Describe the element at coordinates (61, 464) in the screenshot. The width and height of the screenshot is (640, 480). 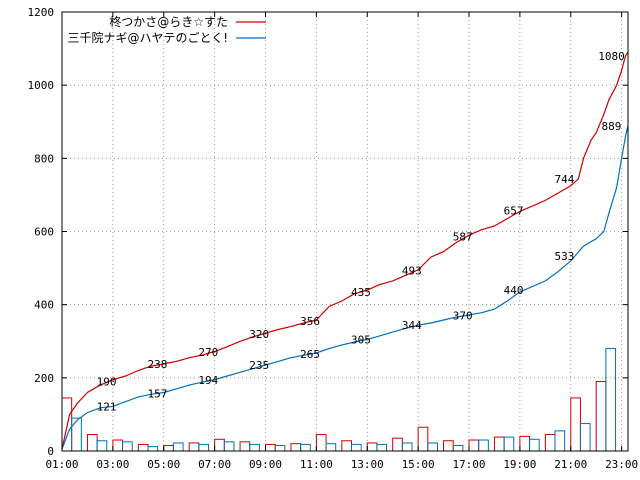
I see `x-tick-label: 01:00` at that location.